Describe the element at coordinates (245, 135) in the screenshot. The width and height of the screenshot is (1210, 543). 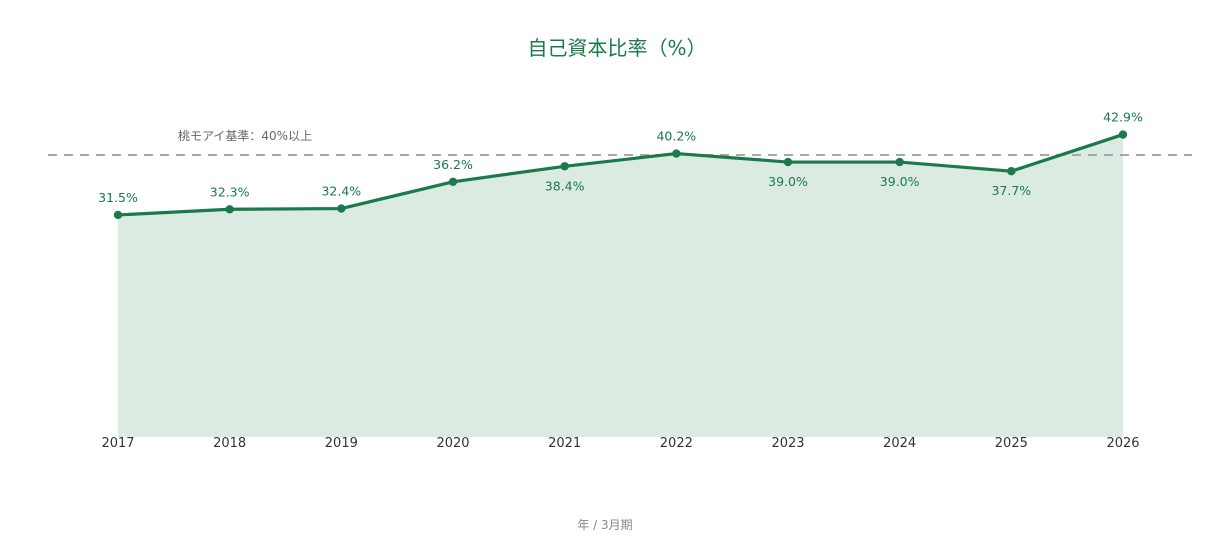
I see `reference-line-label: 桃モアイ基準：40%以上` at that location.